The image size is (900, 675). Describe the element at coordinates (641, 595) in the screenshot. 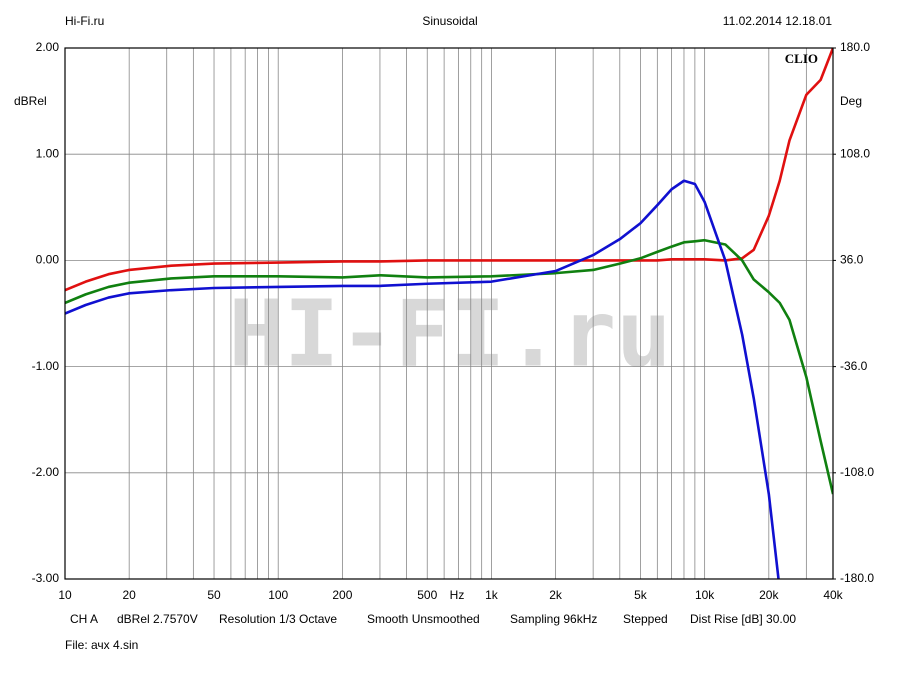

I see `x-tick-label: 5k` at that location.